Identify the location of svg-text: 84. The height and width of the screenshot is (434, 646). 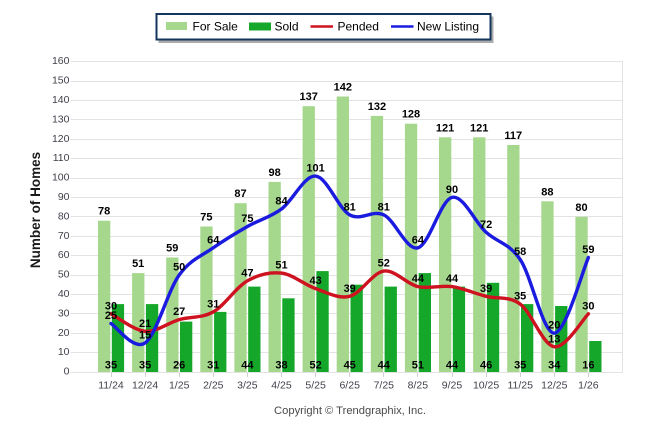
(281, 202).